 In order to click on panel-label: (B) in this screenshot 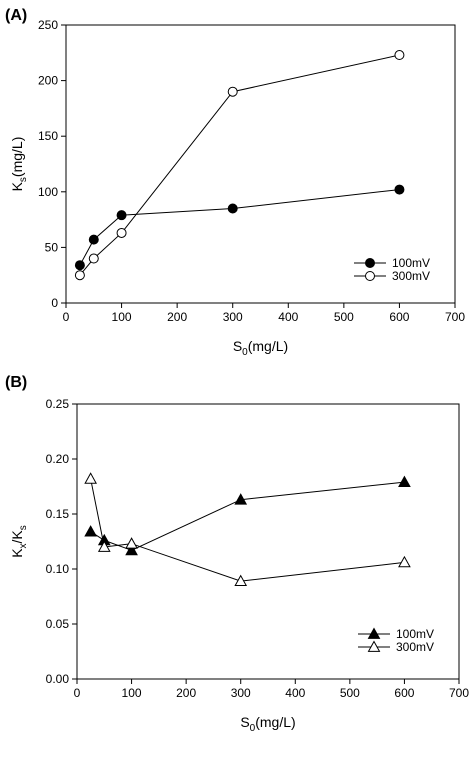, I will do `click(16, 382)`.